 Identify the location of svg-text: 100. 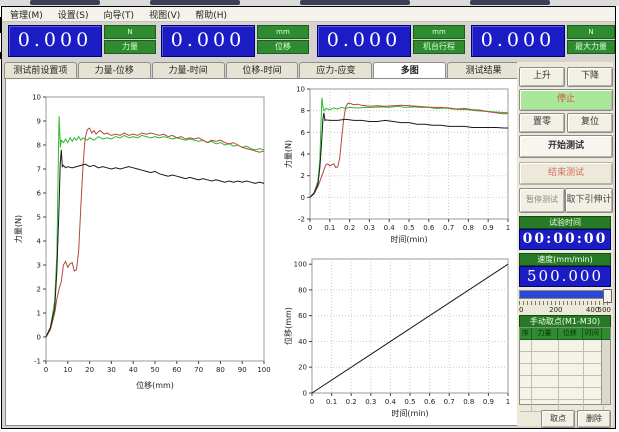
(263, 370).